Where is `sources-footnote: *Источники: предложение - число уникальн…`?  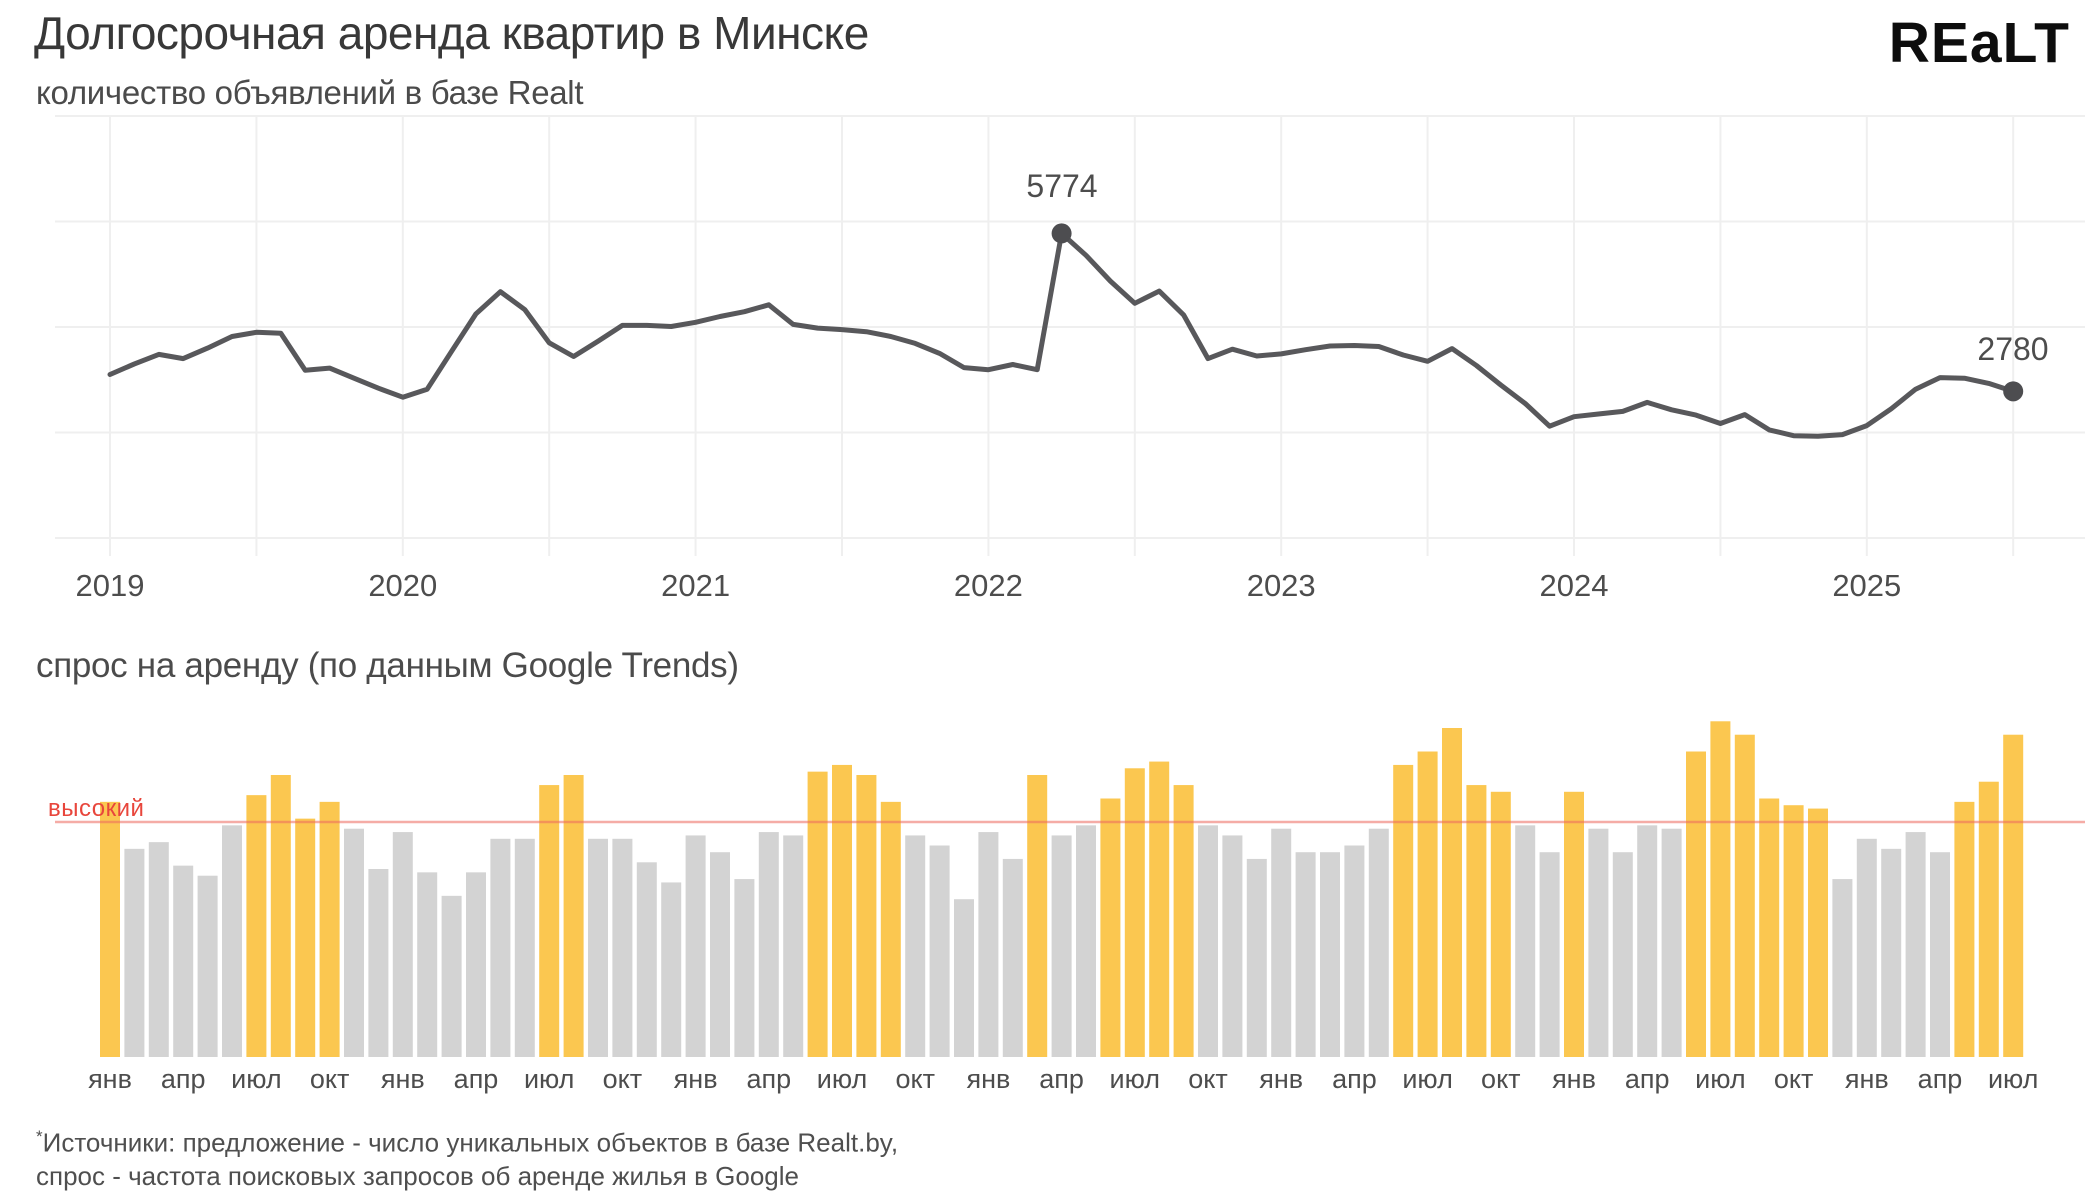 sources-footnote: *Источники: предложение - число уникальн… is located at coordinates (467, 1156).